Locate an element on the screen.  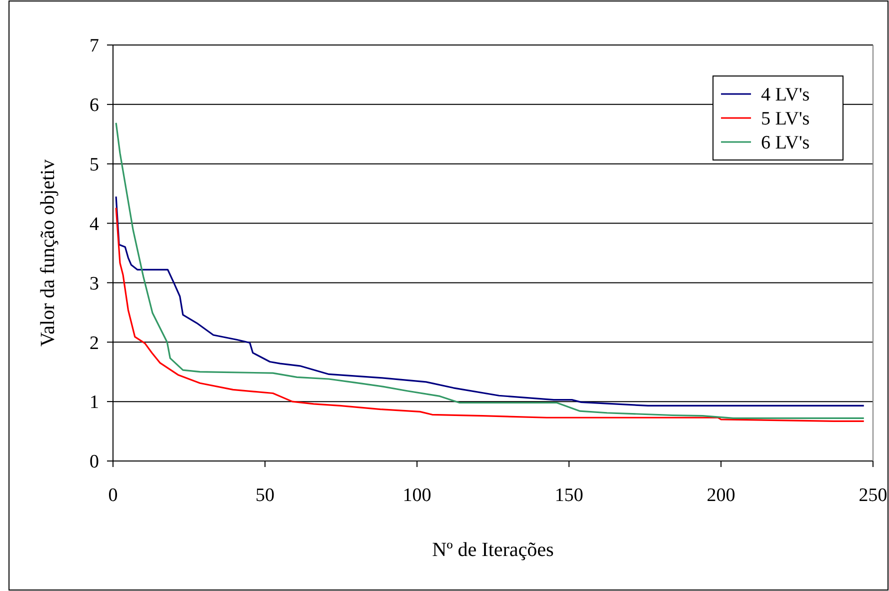
y-tick-label: 0 is located at coordinates (94, 462).